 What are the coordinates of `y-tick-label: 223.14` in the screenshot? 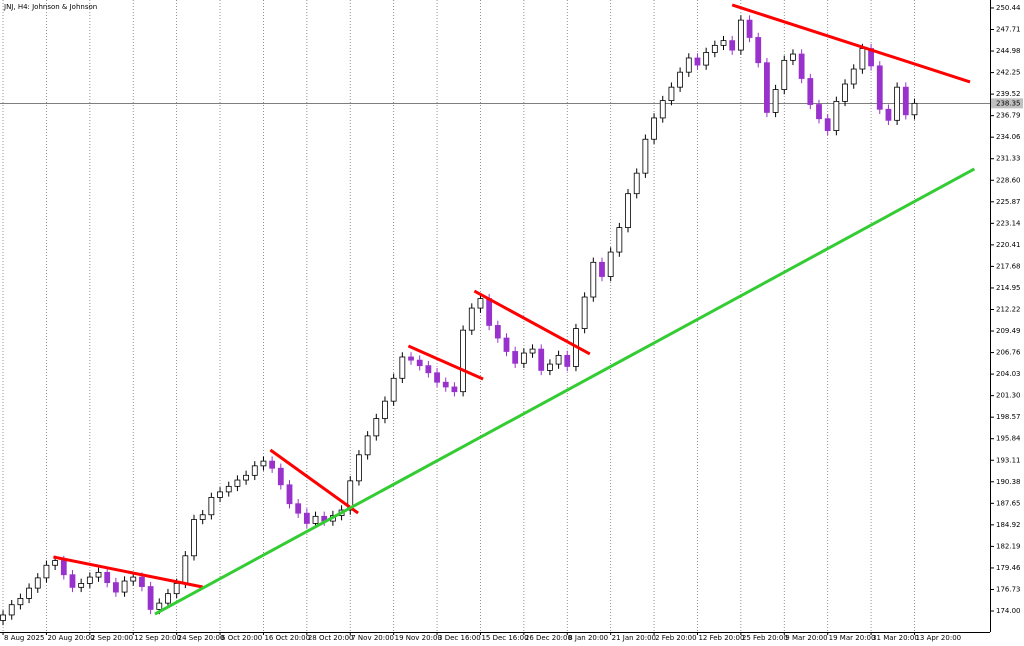 It's located at (1008, 223).